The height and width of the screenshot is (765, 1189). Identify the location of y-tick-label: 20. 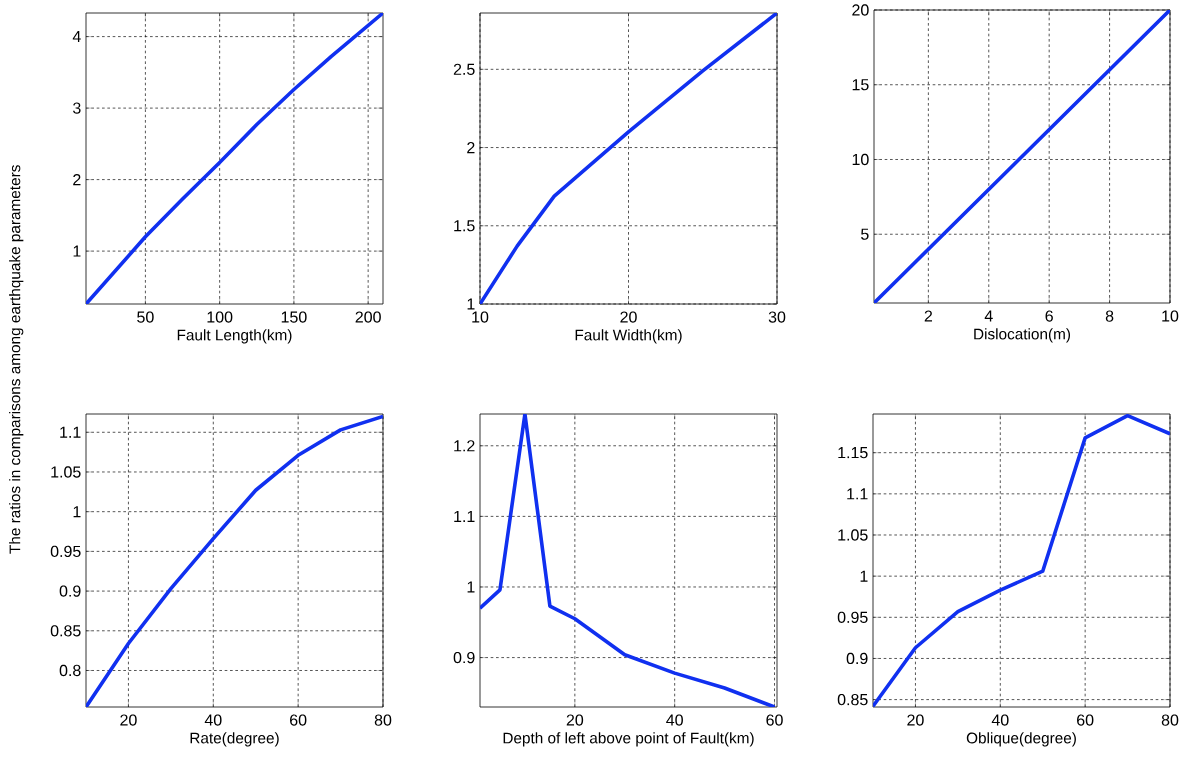
(860, 10).